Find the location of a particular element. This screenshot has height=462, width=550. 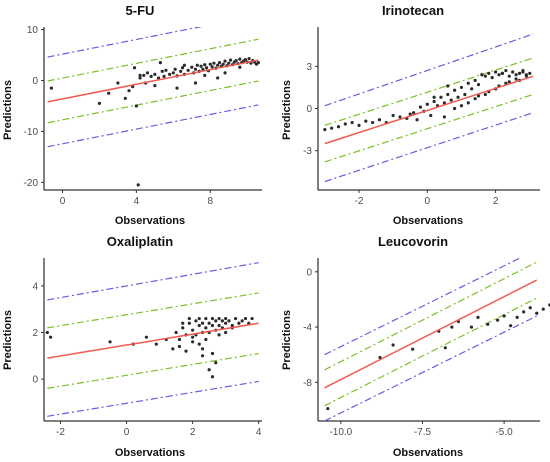

fit-line is located at coordinates (431, 334).